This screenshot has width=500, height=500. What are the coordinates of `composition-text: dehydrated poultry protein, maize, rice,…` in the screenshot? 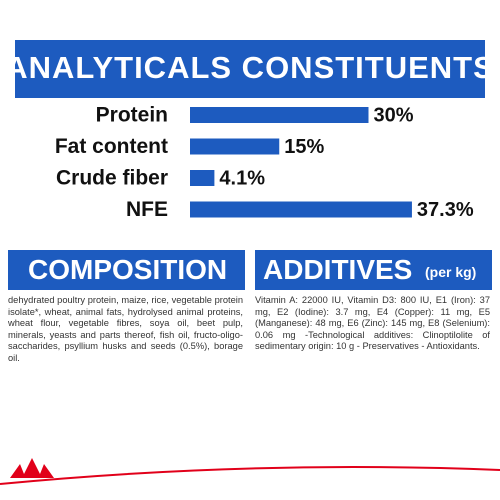 It's located at (125, 329).